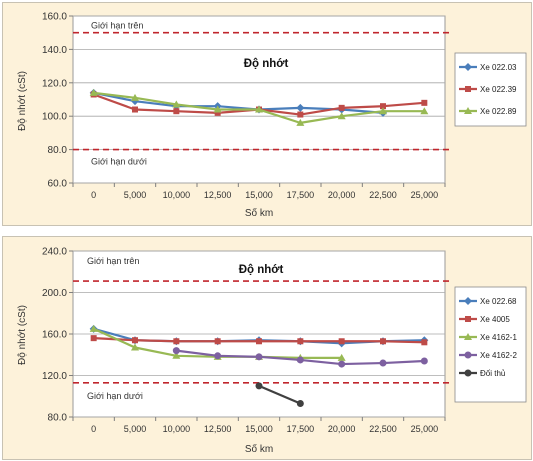  I want to click on x-tick-label: 17,500, so click(301, 195).